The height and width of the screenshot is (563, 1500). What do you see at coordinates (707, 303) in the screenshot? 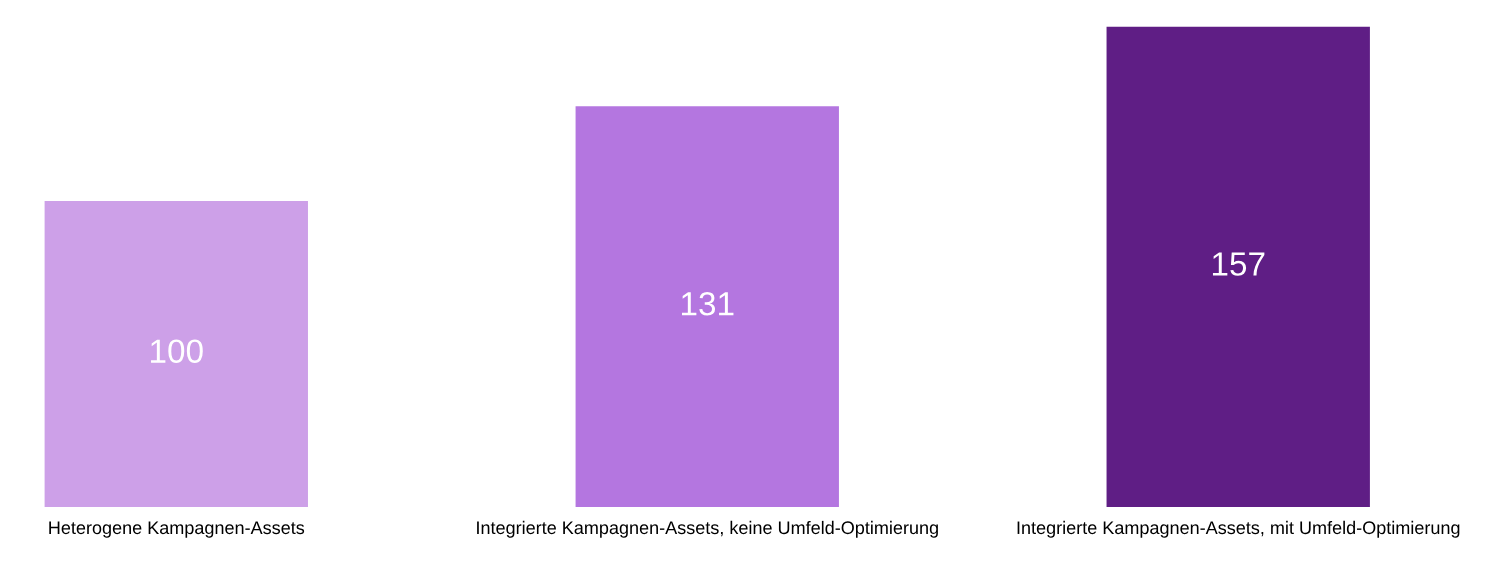
I see `data-label: 131` at bounding box center [707, 303].